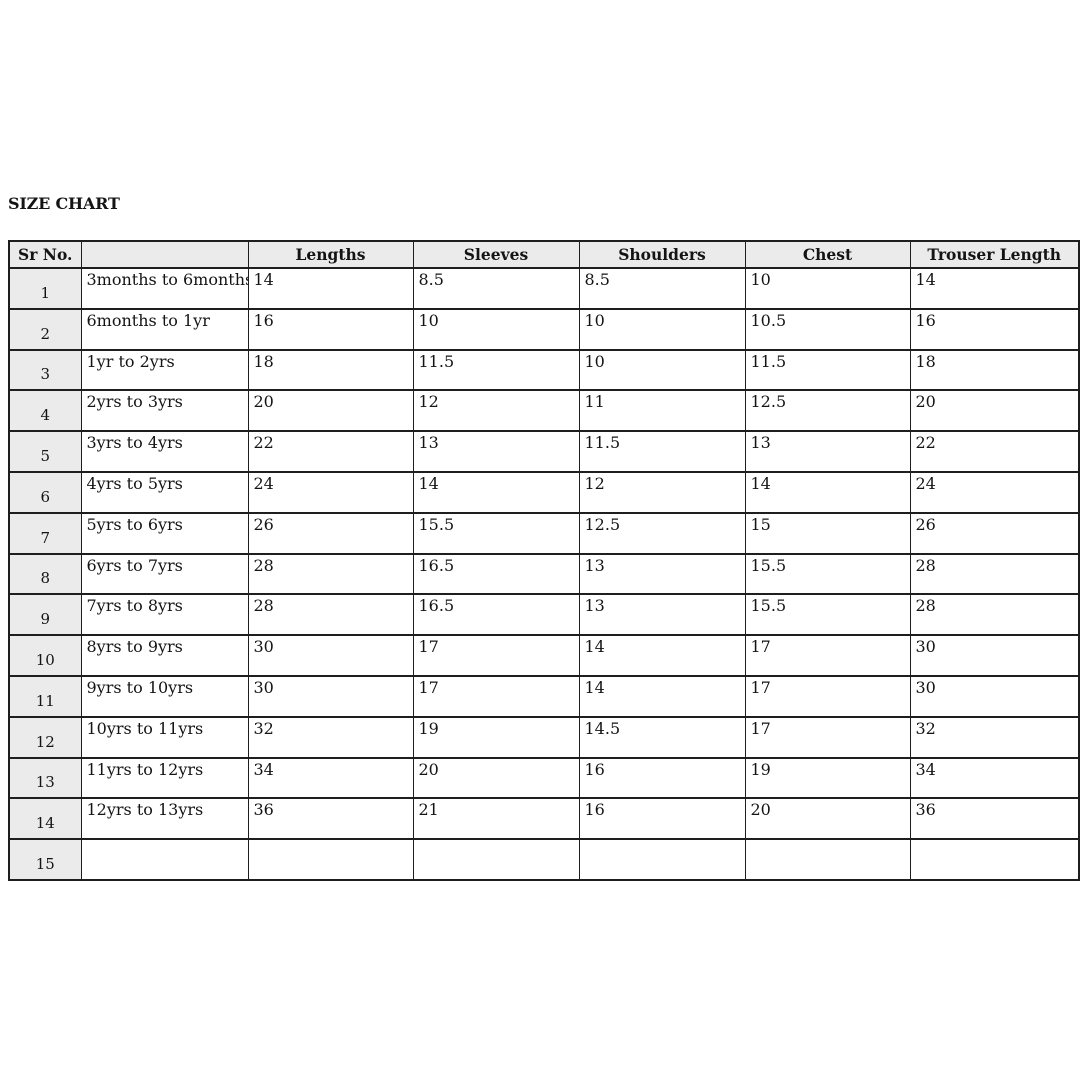 The width and height of the screenshot is (1080, 1080). Describe the element at coordinates (330, 737) in the screenshot. I see `cell-lengths: 32` at that location.